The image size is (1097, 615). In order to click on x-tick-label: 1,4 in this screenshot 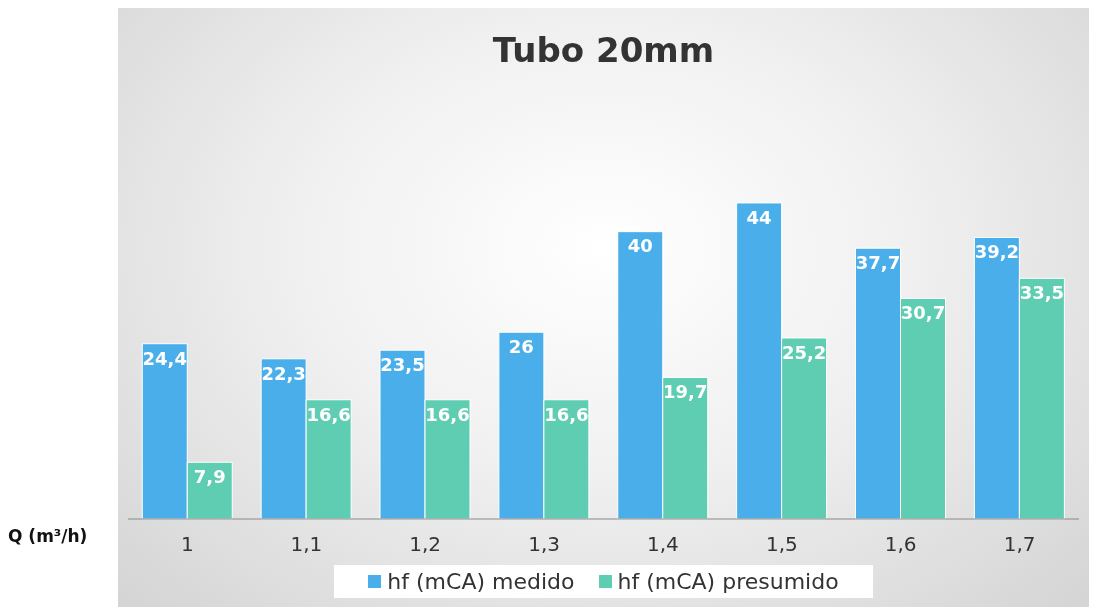, I will do `click(663, 544)`.